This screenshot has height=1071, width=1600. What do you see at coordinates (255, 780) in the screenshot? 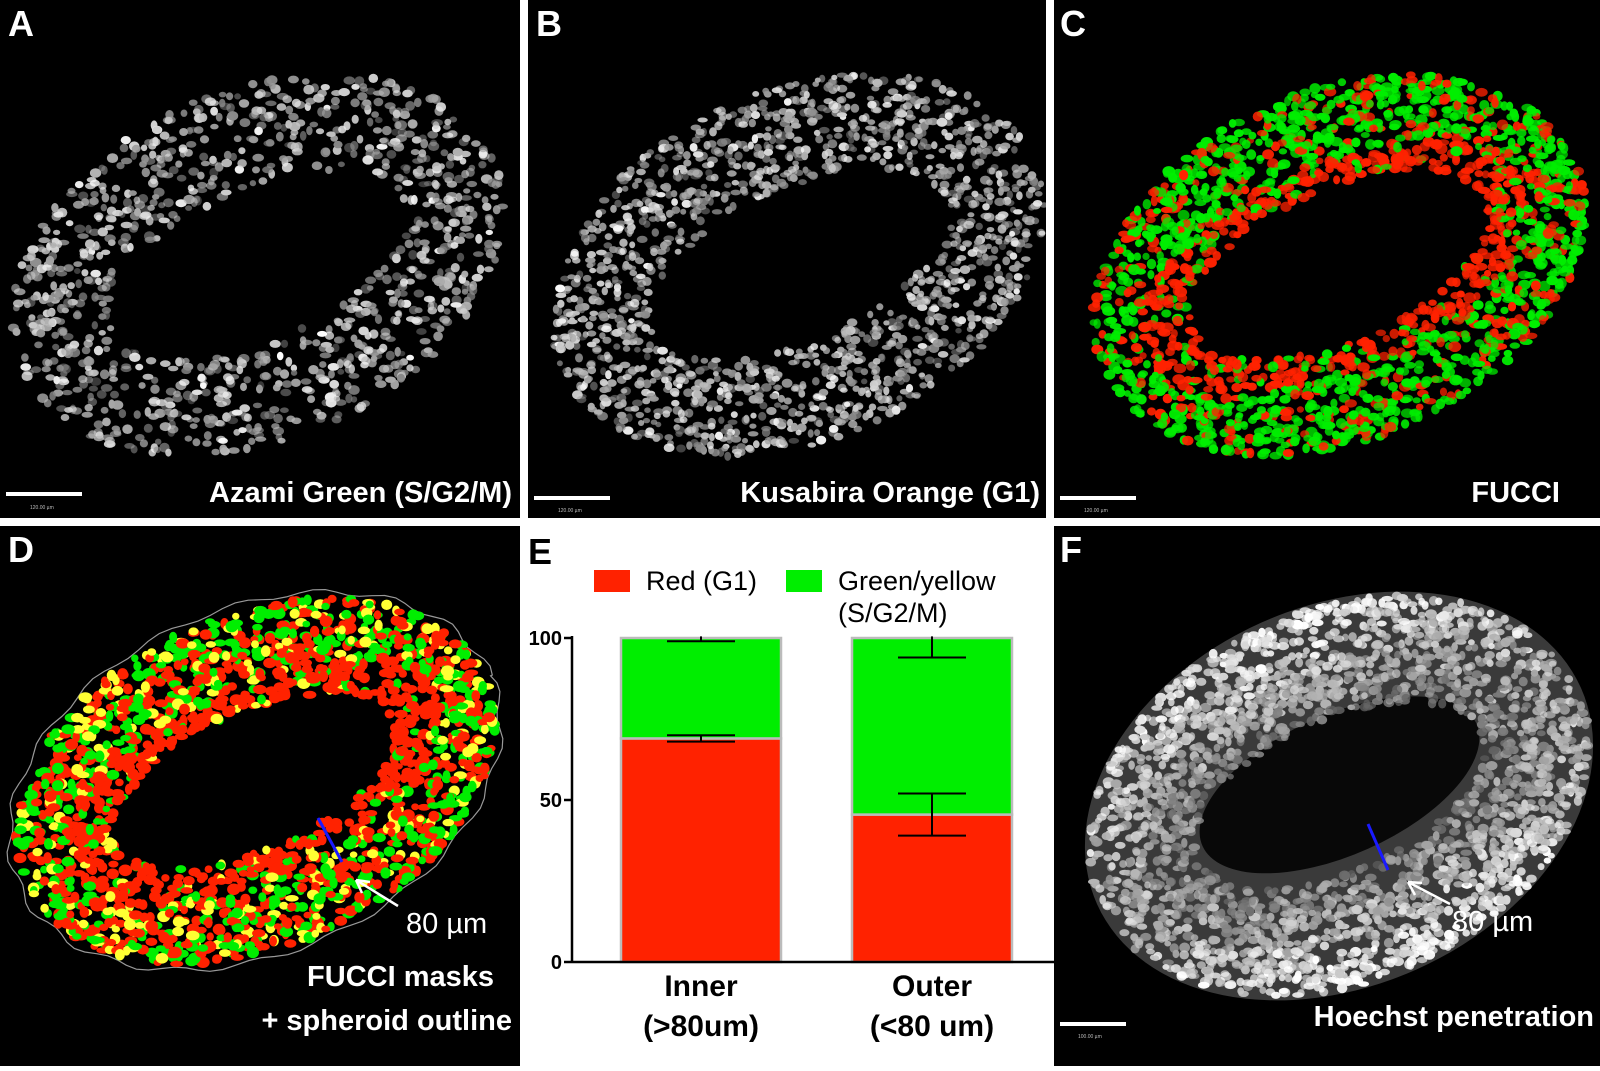
I see `fucci-masks-image` at bounding box center [255, 780].